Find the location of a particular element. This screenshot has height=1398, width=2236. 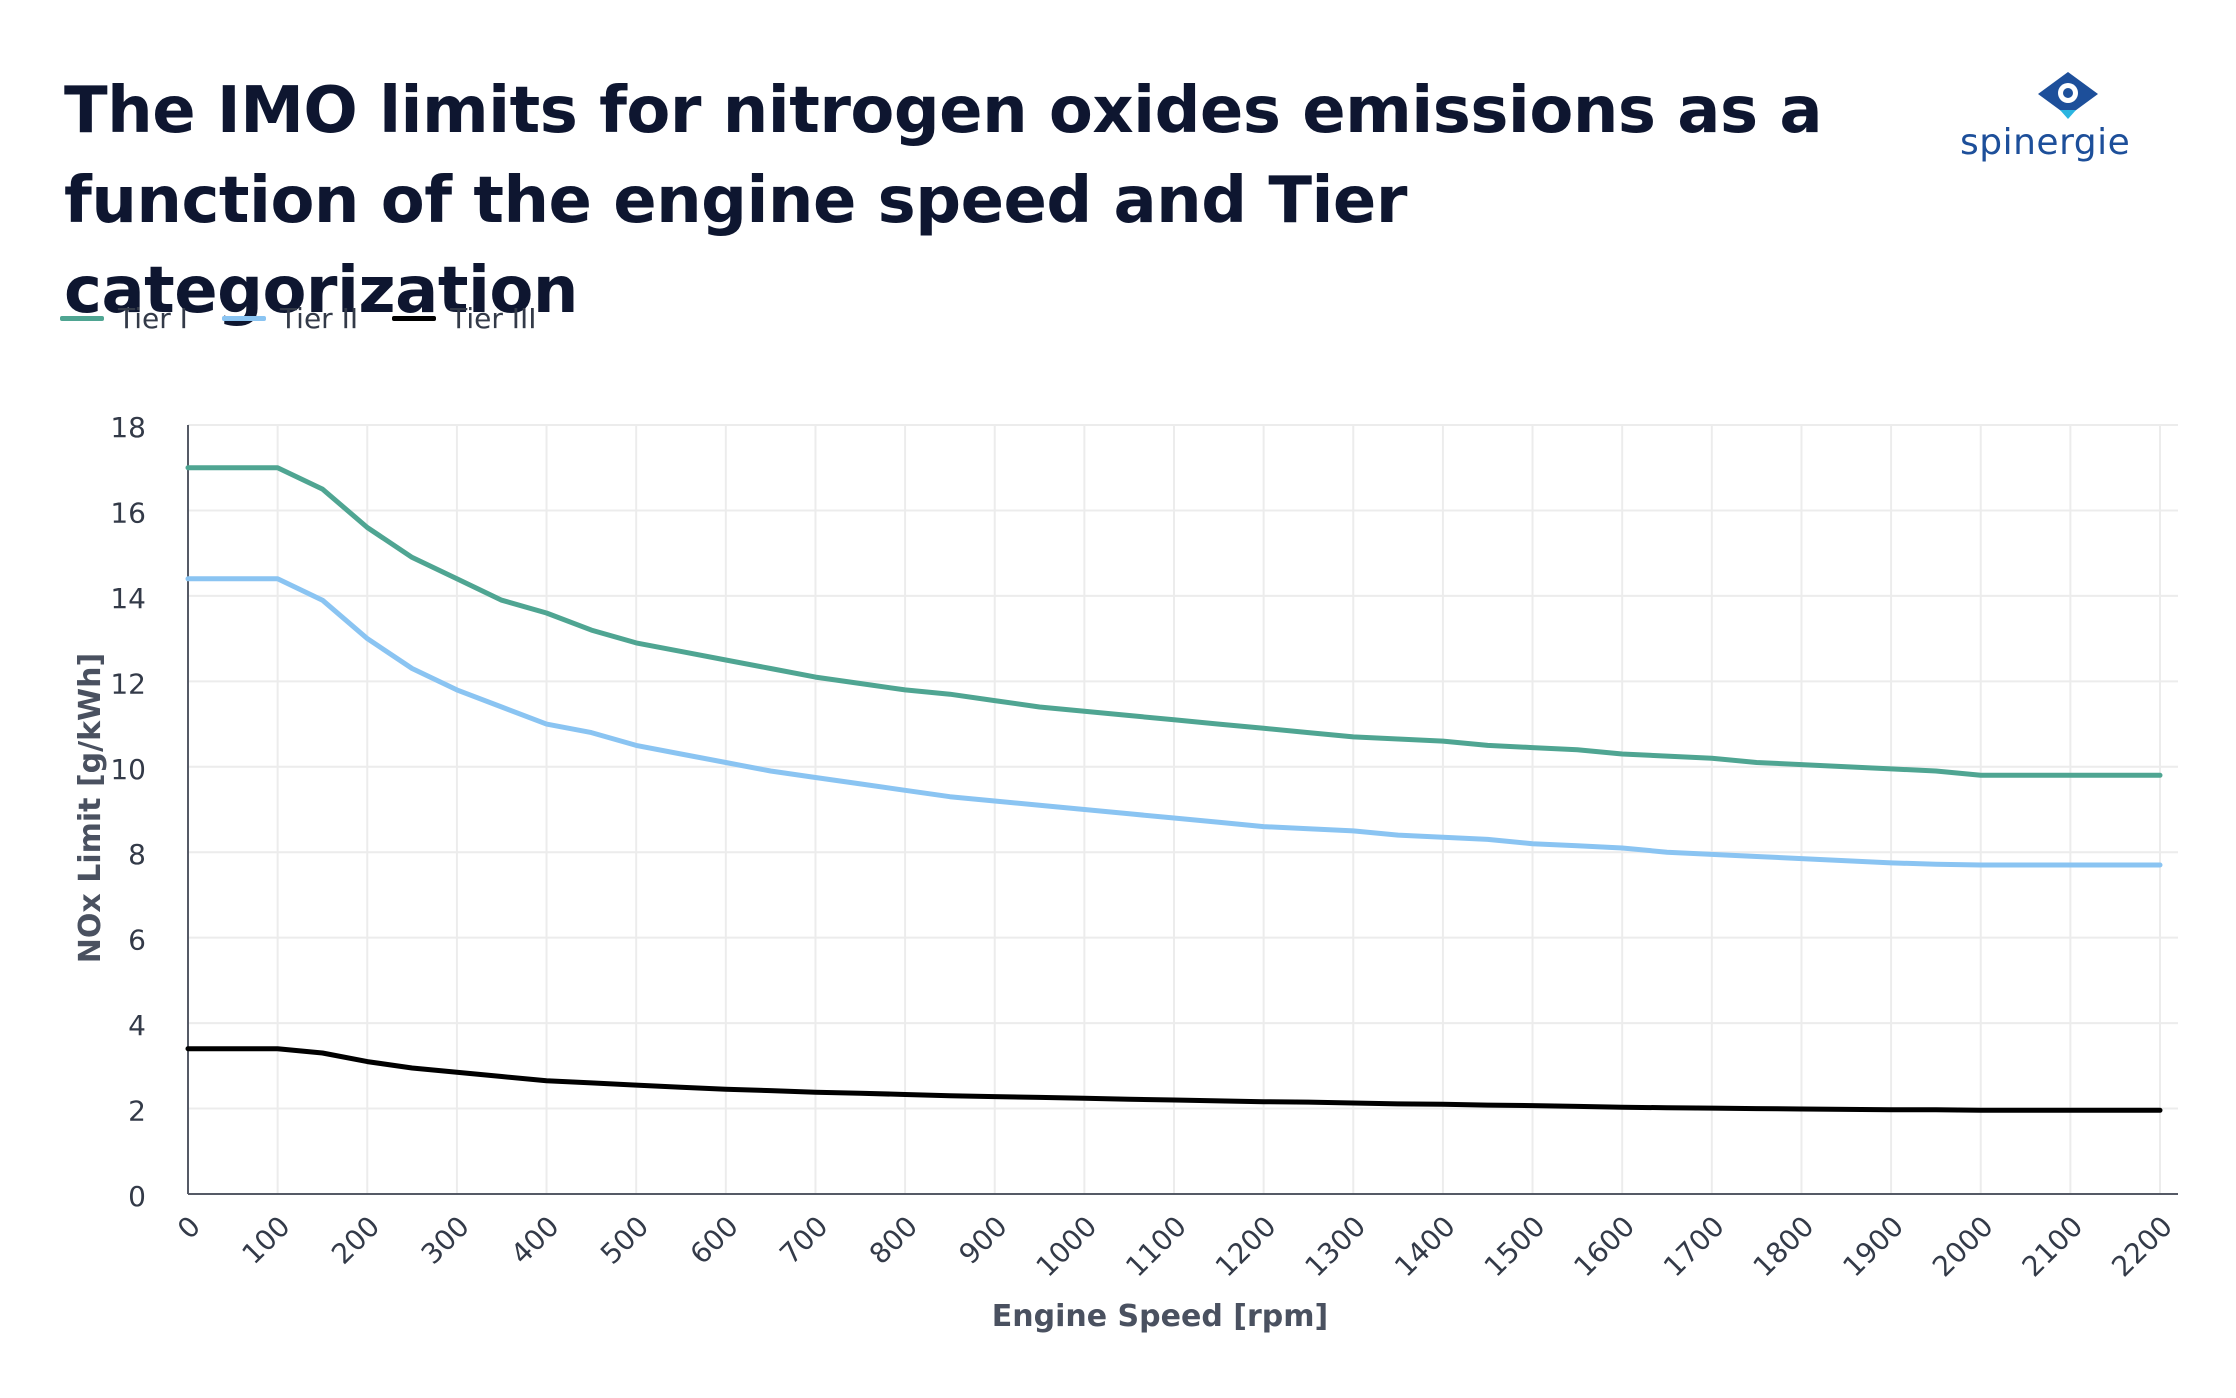

x-tick-label: 800 is located at coordinates (893, 1240).